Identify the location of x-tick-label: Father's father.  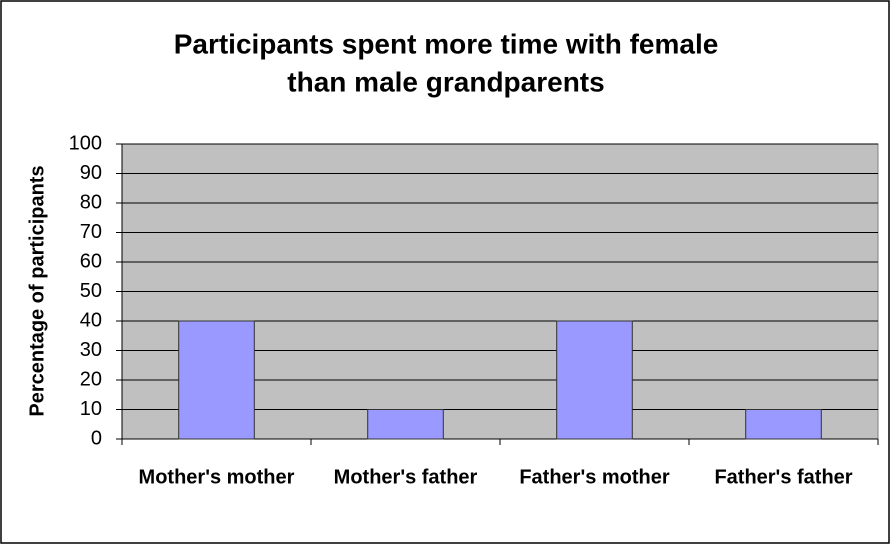
(783, 477).